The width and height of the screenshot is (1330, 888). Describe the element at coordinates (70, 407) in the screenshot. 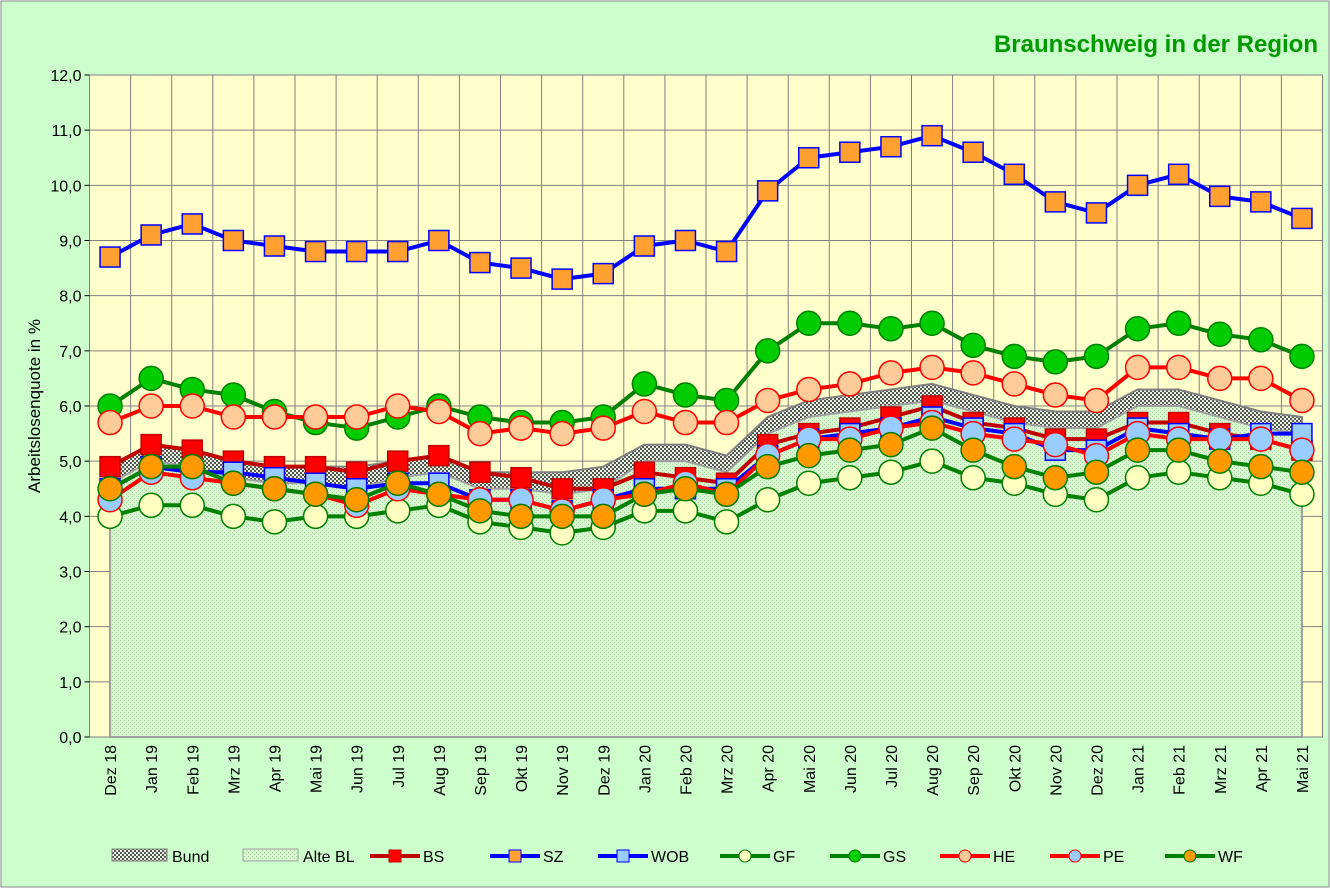

I see `y-tick-label: 6,0` at that location.